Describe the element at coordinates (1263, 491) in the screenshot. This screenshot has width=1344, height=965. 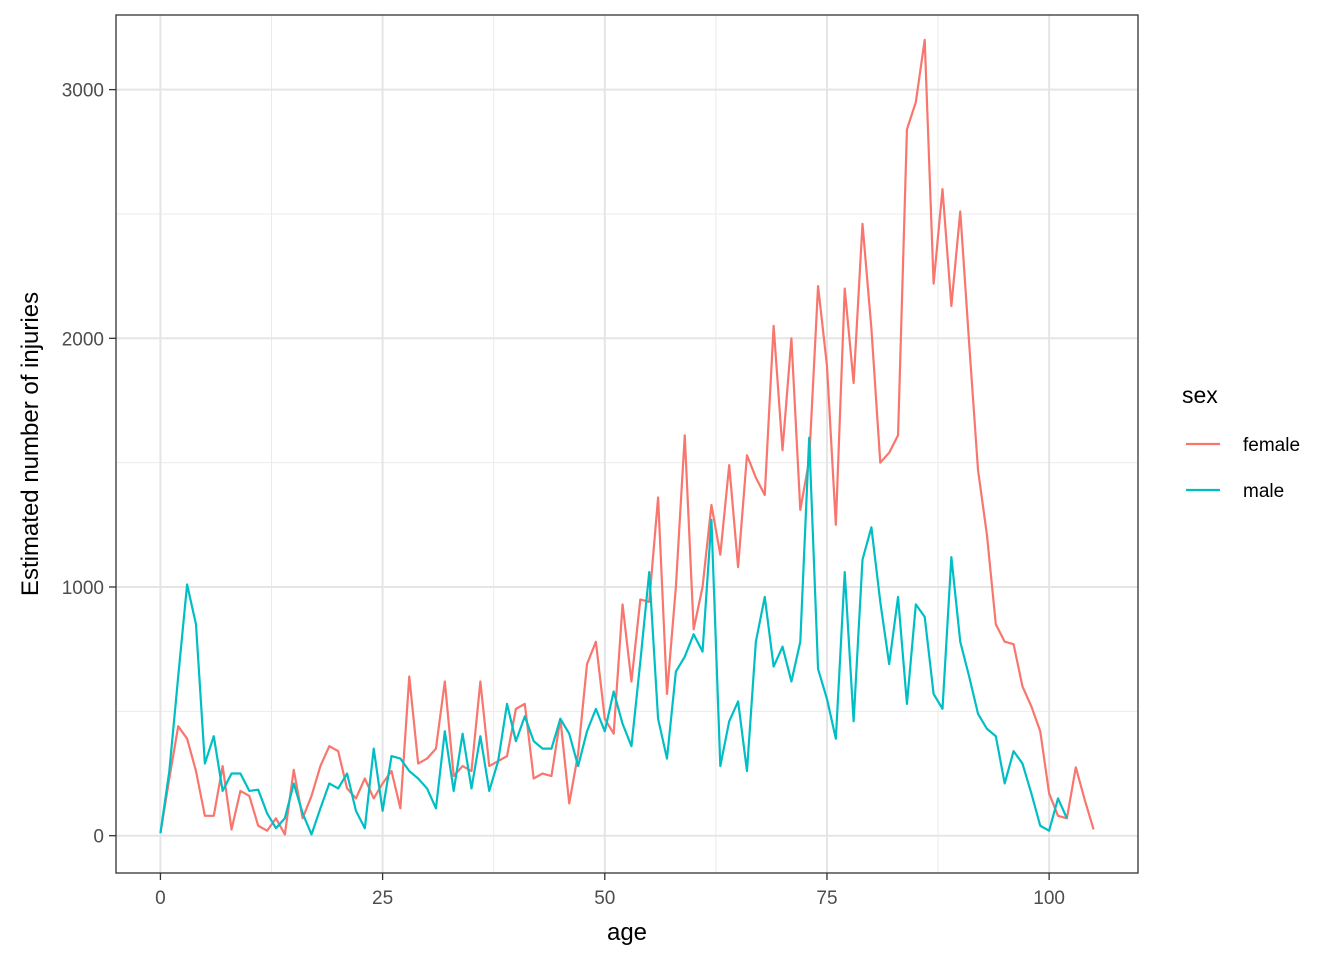
I see `legend-label-male: male` at that location.